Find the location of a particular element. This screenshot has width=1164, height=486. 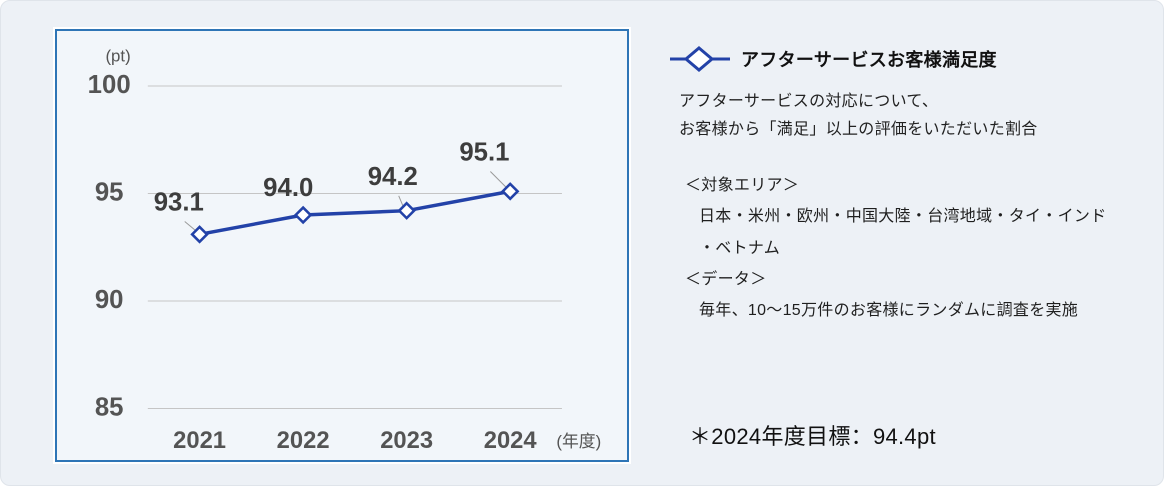

data-method-header: ＜データ＞ is located at coordinates (726, 279).